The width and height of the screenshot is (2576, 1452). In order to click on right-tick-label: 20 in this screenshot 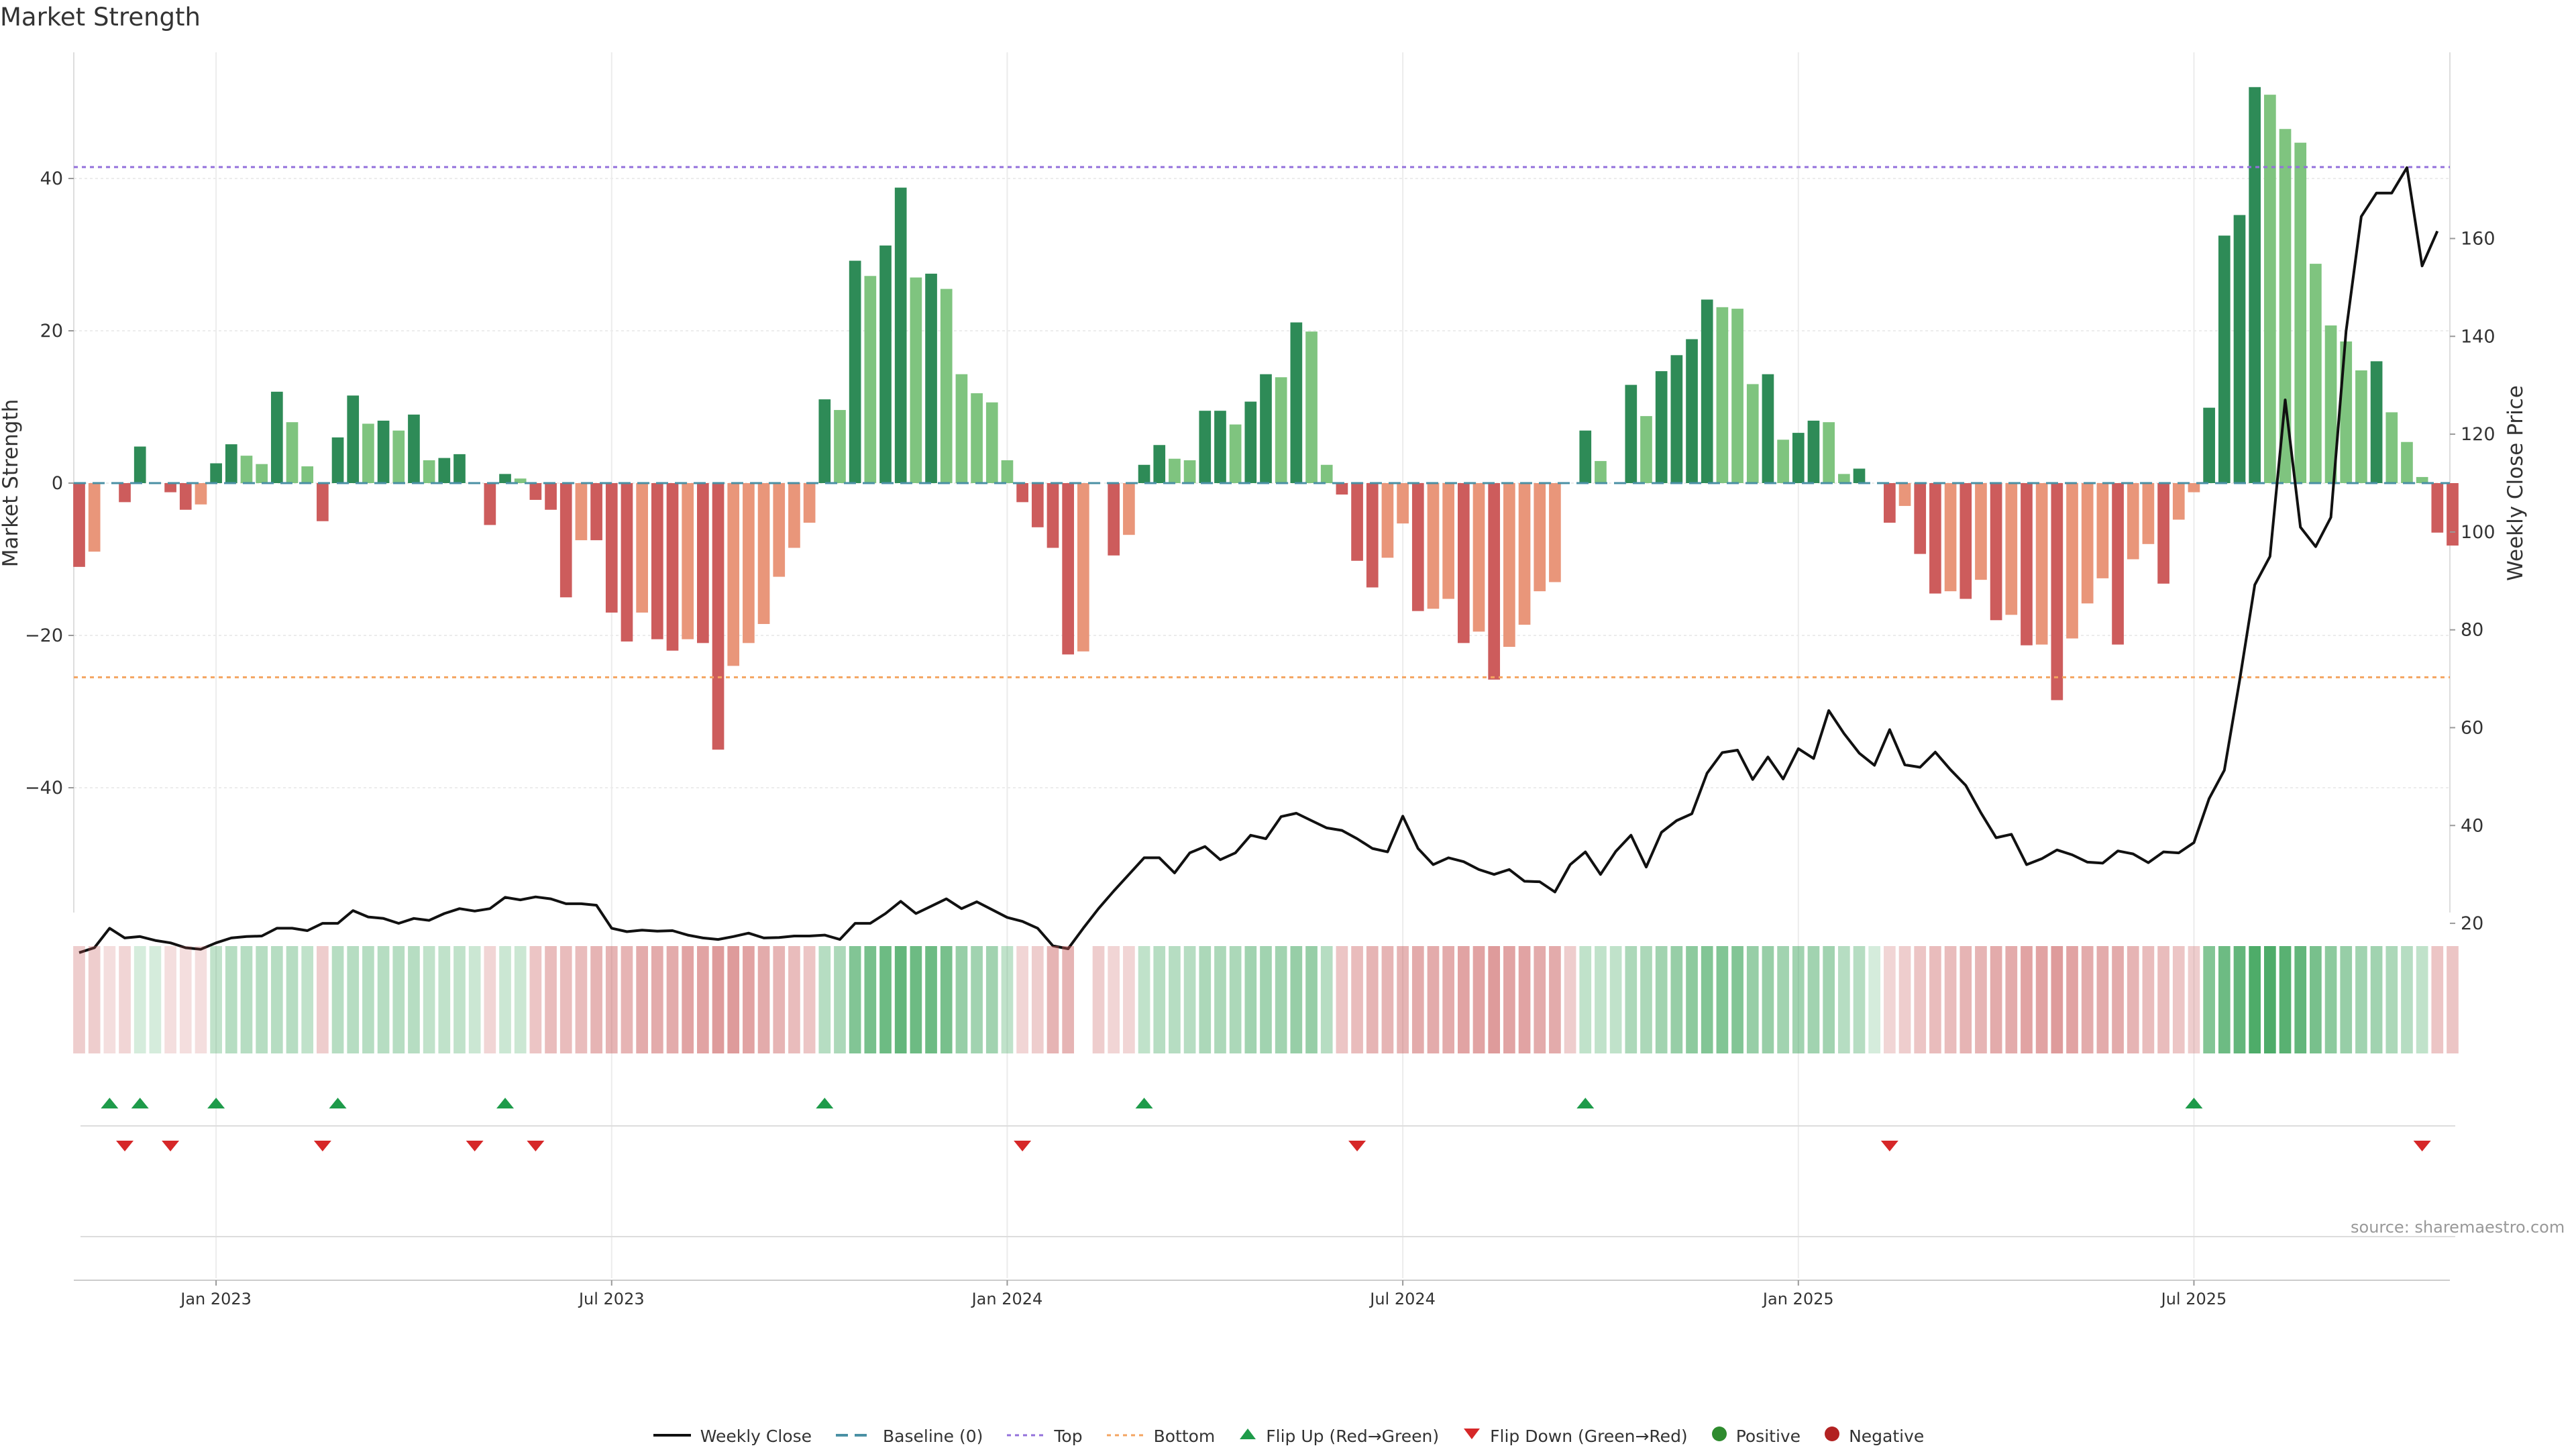, I will do `click(2472, 924)`.